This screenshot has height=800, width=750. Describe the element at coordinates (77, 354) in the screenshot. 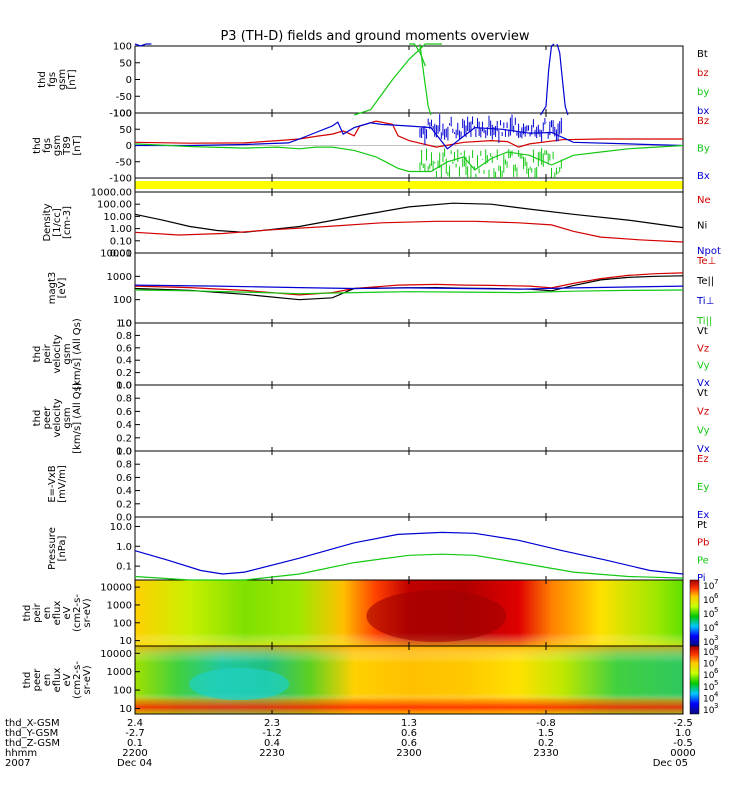

I see `panel-ylabel: [km/s] (All Qs)` at that location.